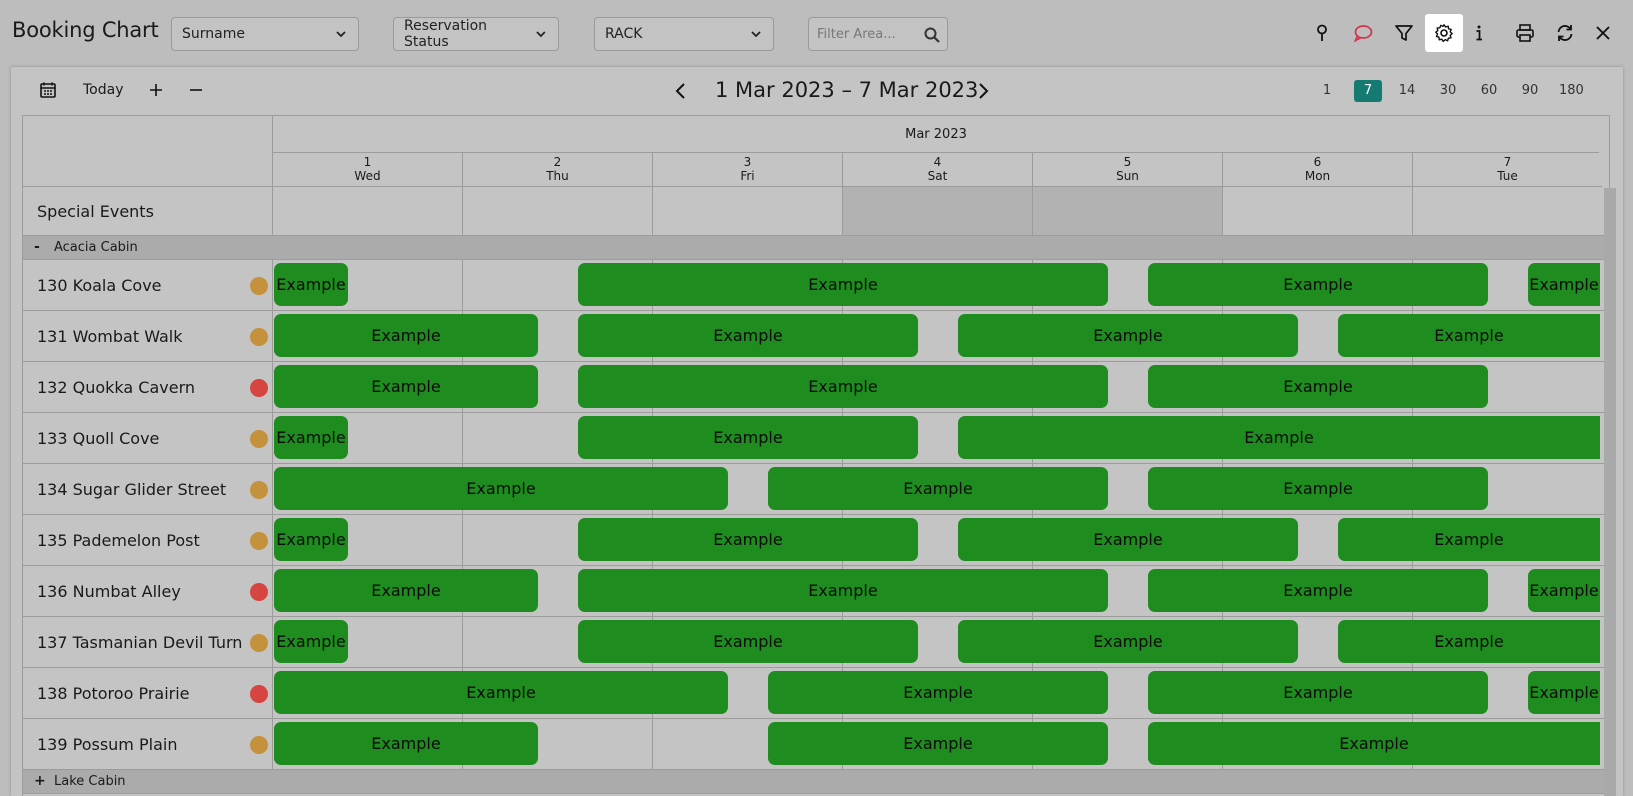  I want to click on rate-select: RACK, so click(684, 34).